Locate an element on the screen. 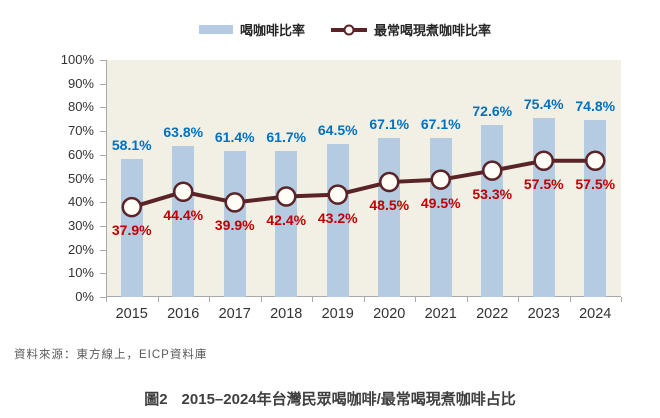 This screenshot has width=660, height=418. line-value-label: 43.2% is located at coordinates (337, 217).